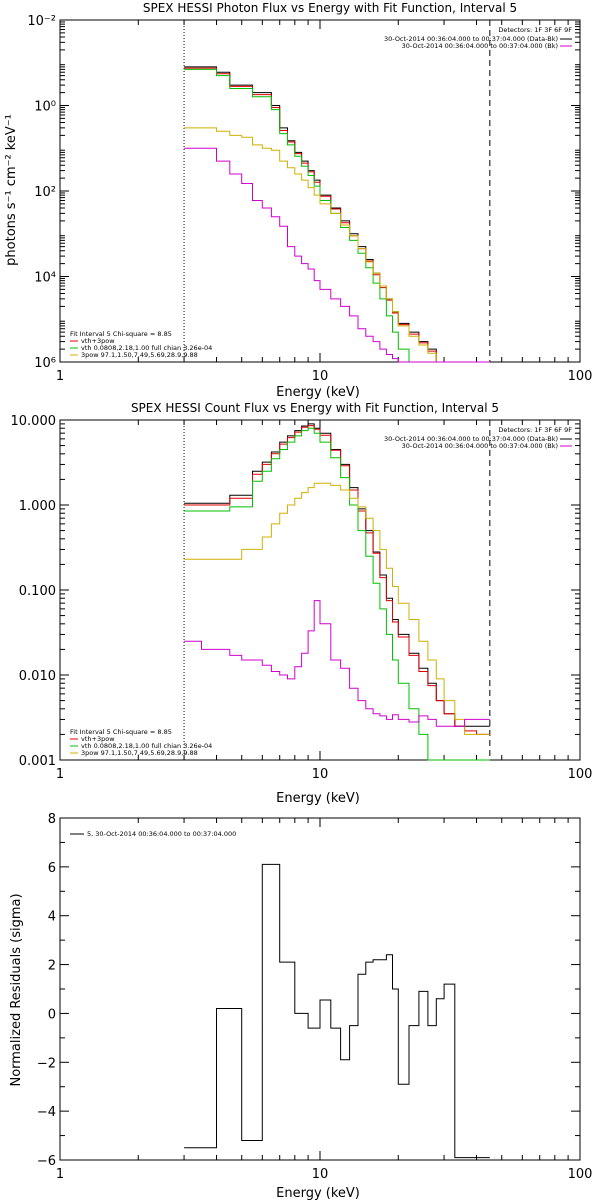  I want to click on count-ytick-label: 0.100, so click(37, 591).